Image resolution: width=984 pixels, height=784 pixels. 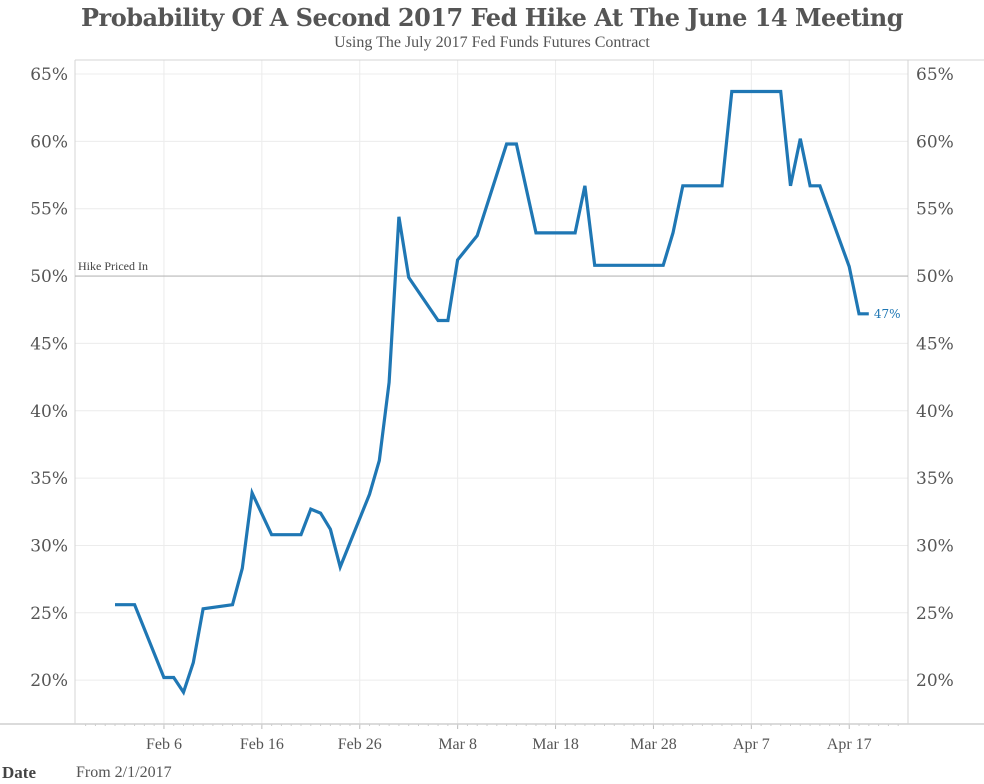 I want to click on x-tick-label: Mar 28, so click(x=653, y=744).